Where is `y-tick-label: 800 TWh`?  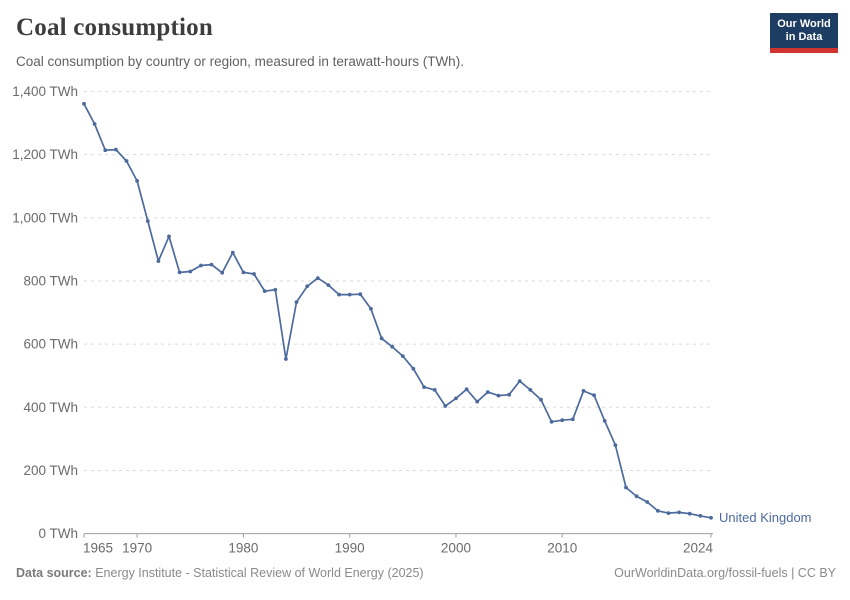 y-tick-label: 800 TWh is located at coordinates (50, 280).